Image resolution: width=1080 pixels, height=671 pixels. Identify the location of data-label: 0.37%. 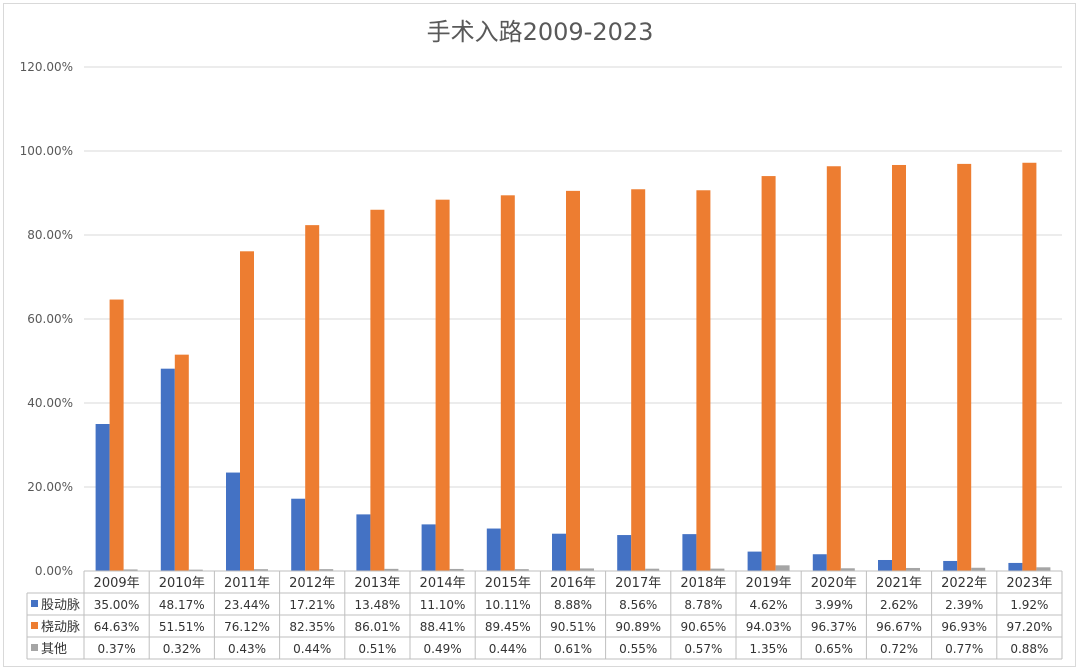
(117, 649).